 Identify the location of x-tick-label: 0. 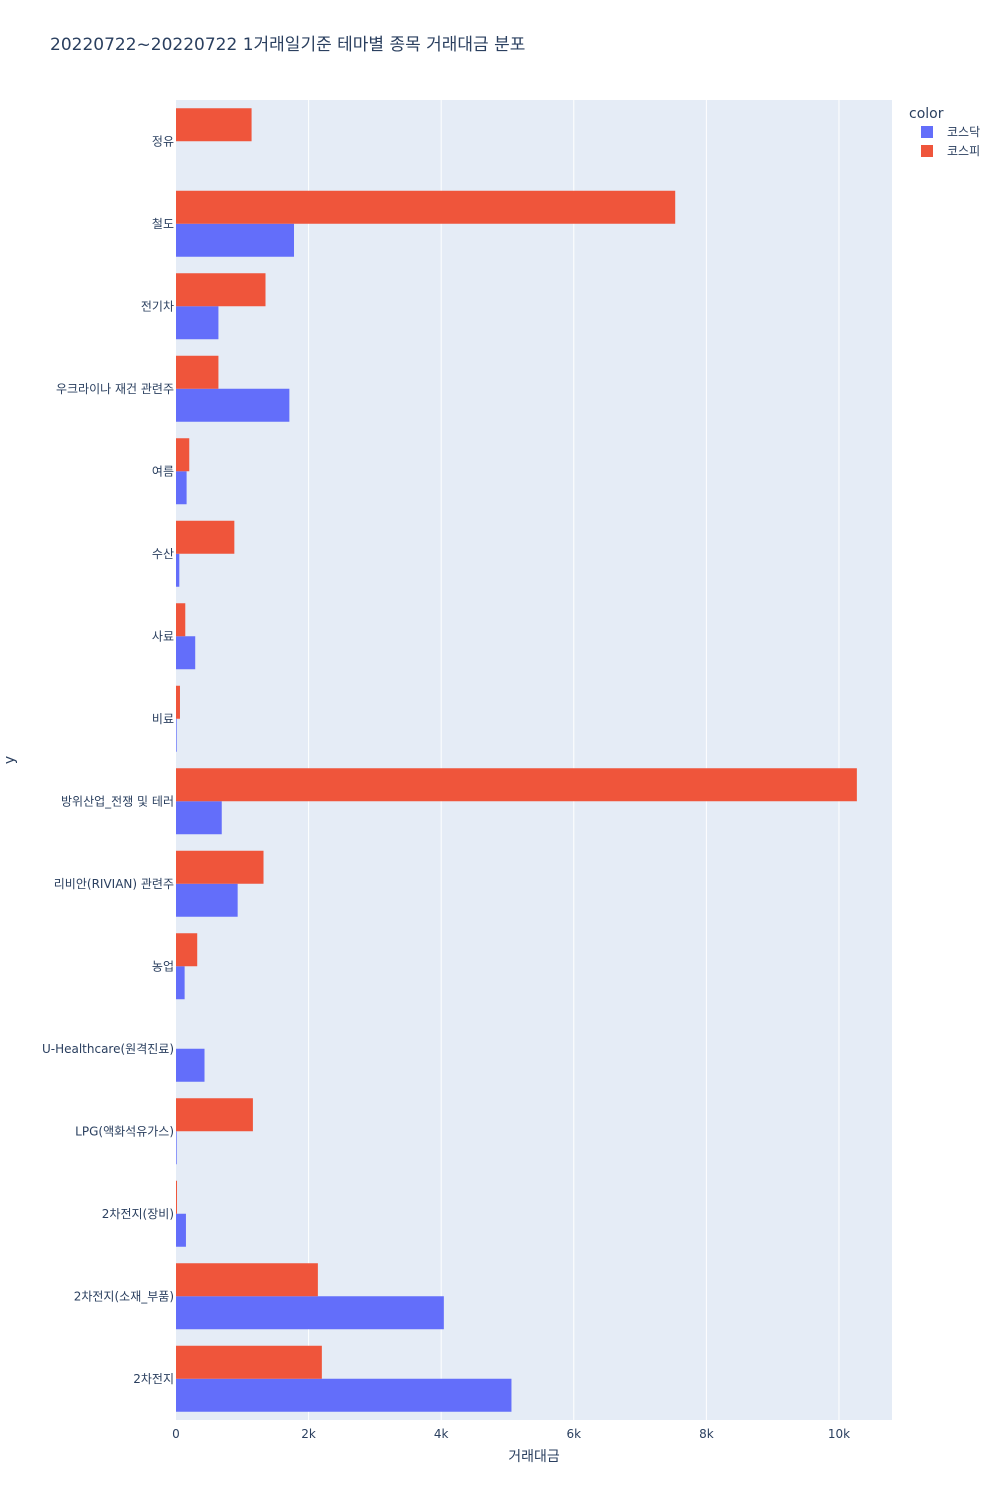
(176, 1434).